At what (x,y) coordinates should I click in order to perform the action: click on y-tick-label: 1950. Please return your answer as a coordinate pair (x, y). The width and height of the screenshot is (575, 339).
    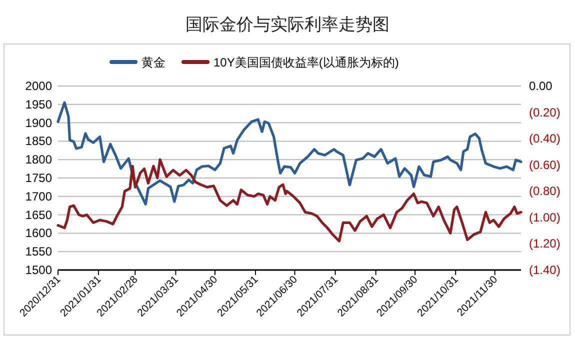
    Looking at the image, I should click on (38, 104).